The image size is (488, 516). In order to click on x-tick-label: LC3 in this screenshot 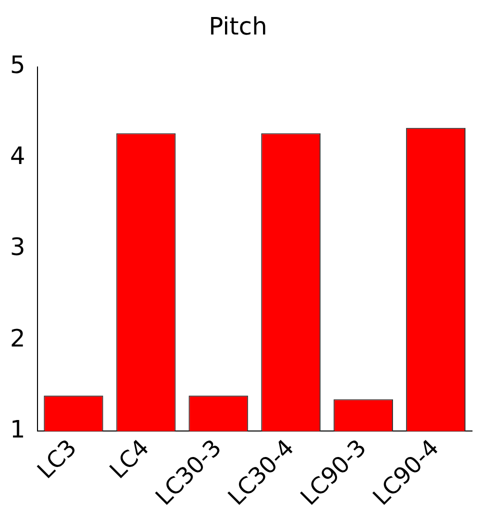, I will do `click(57, 459)`.